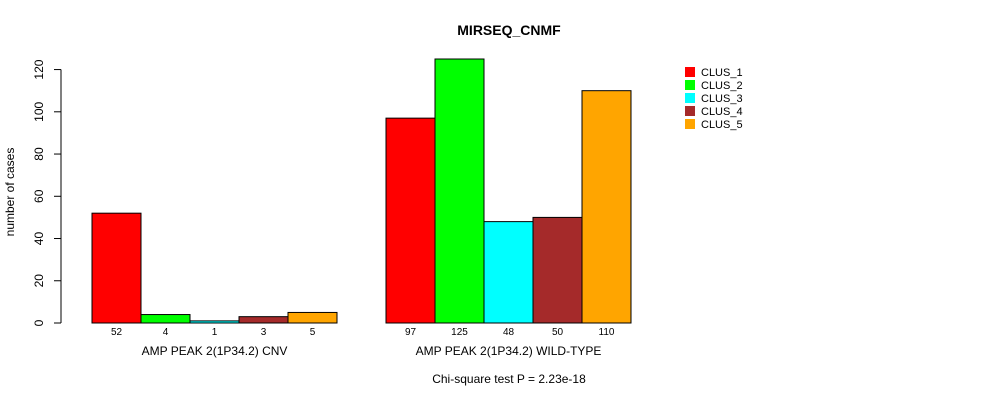 This screenshot has height=400, width=990. Describe the element at coordinates (722, 99) in the screenshot. I see `legend-label: CLUS_3` at that location.